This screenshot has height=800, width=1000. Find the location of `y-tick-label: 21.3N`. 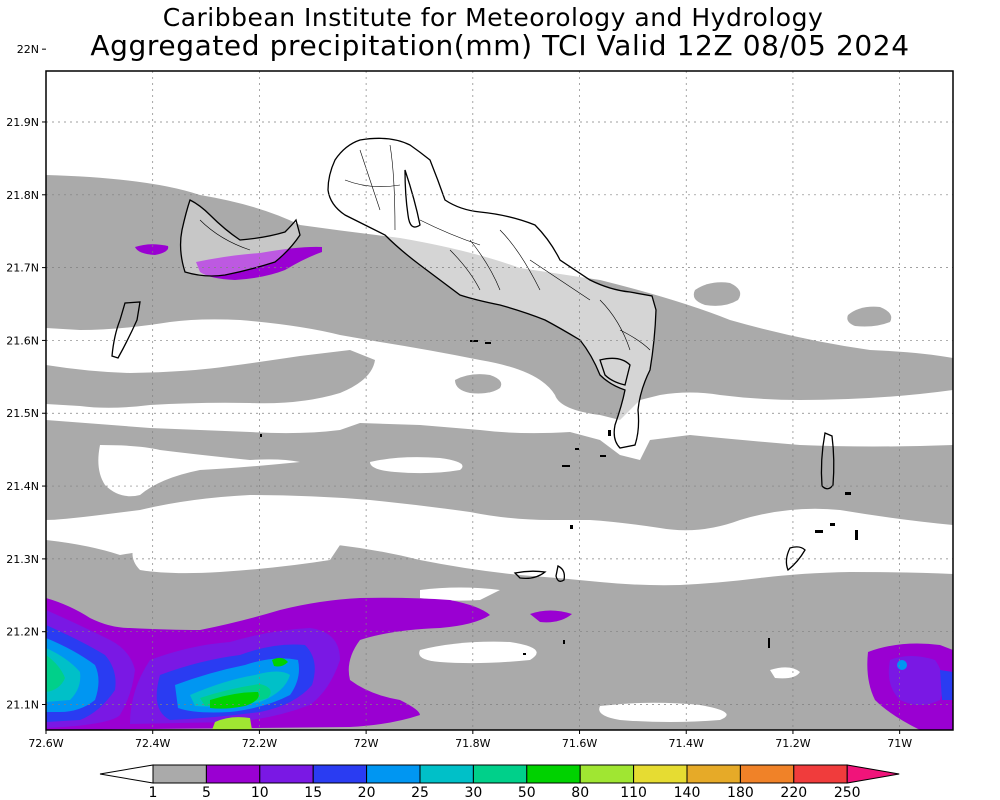

y-tick-label: 21.3N is located at coordinates (22, 559).